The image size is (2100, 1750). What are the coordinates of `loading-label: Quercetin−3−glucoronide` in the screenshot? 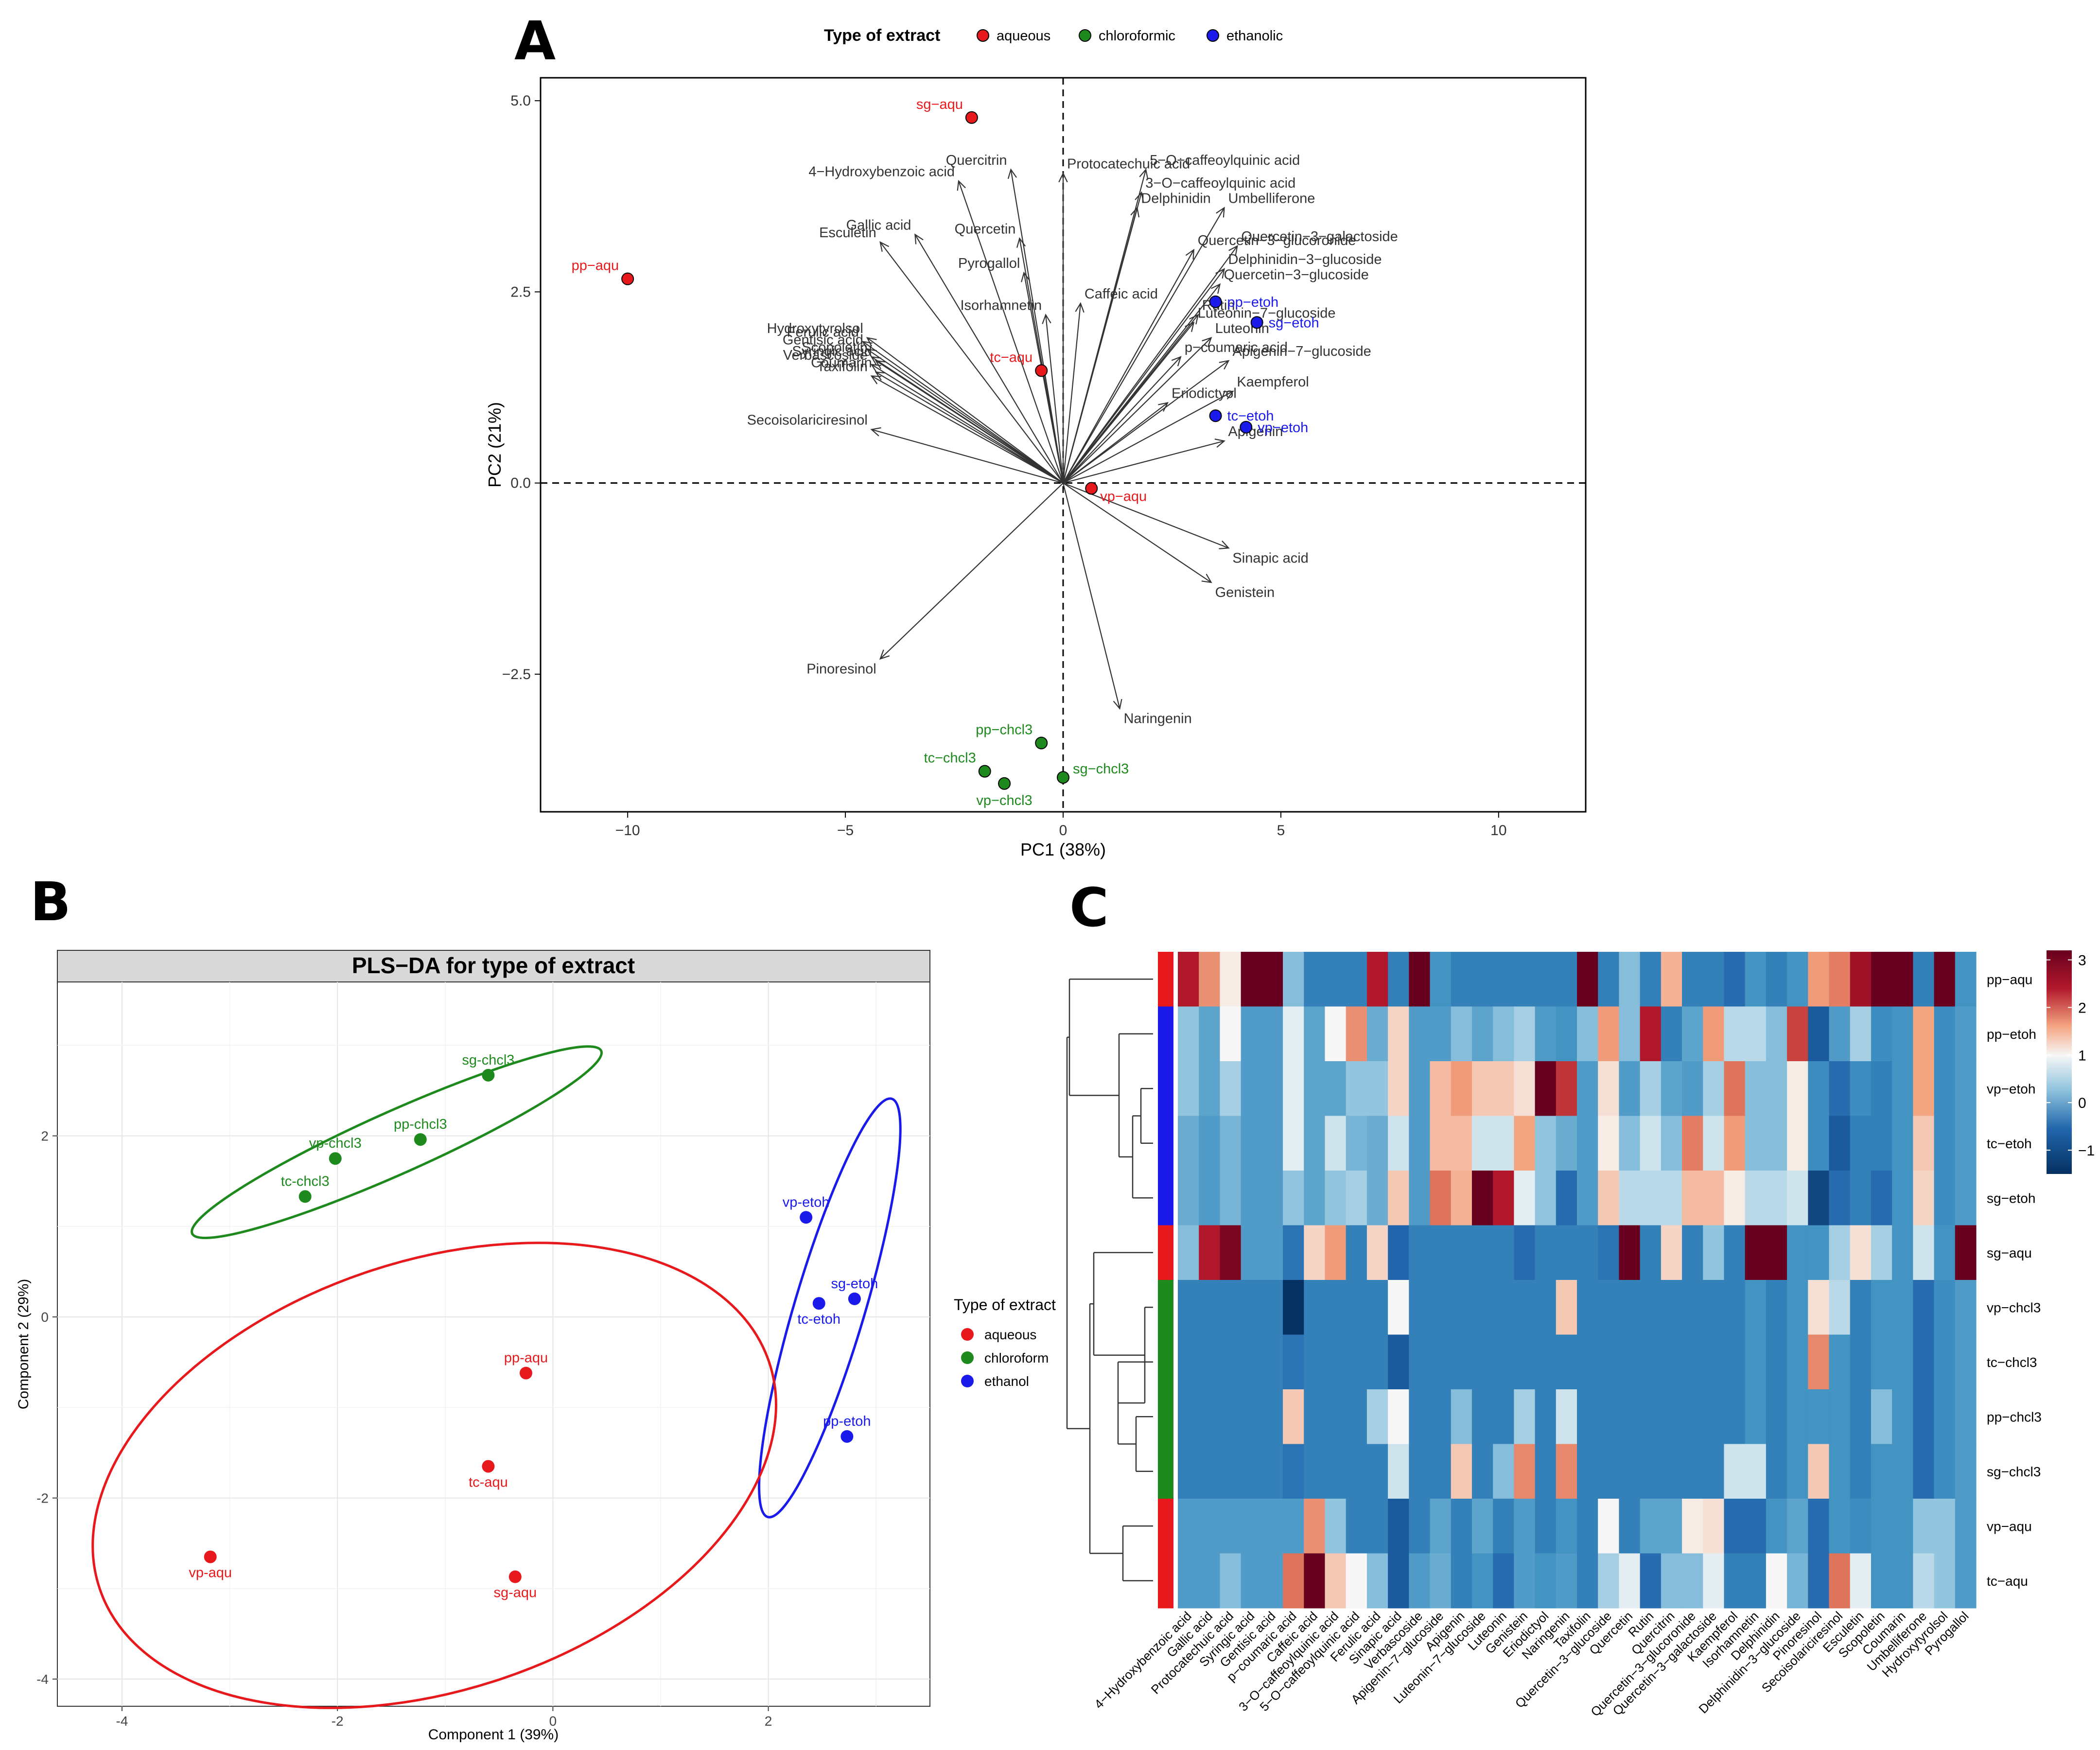 It's located at (1277, 240).